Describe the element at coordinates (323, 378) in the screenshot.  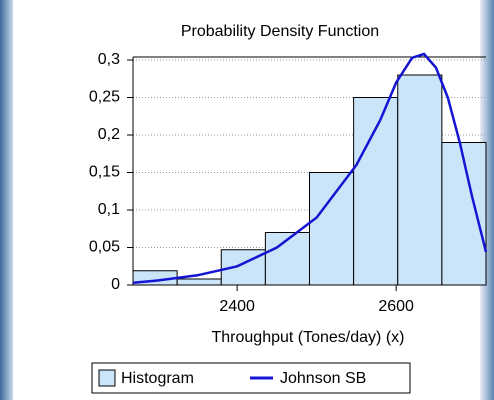
I see `legend-label: Johnson SB` at that location.